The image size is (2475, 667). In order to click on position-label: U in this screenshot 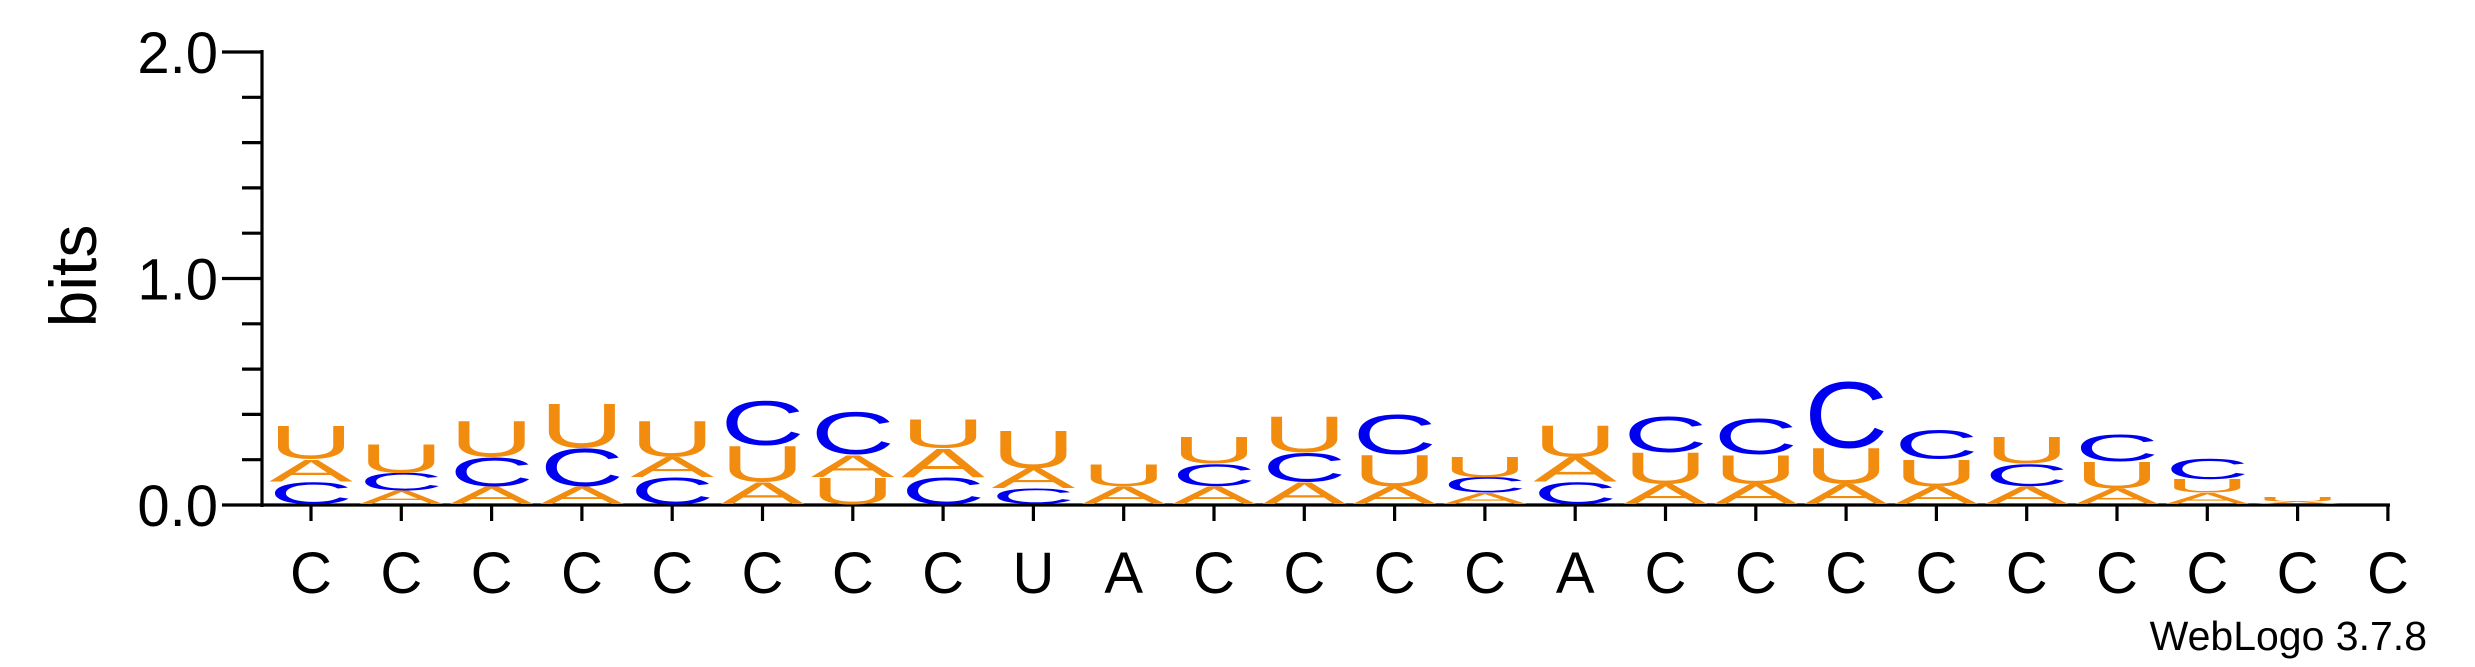, I will do `click(1033, 573)`.